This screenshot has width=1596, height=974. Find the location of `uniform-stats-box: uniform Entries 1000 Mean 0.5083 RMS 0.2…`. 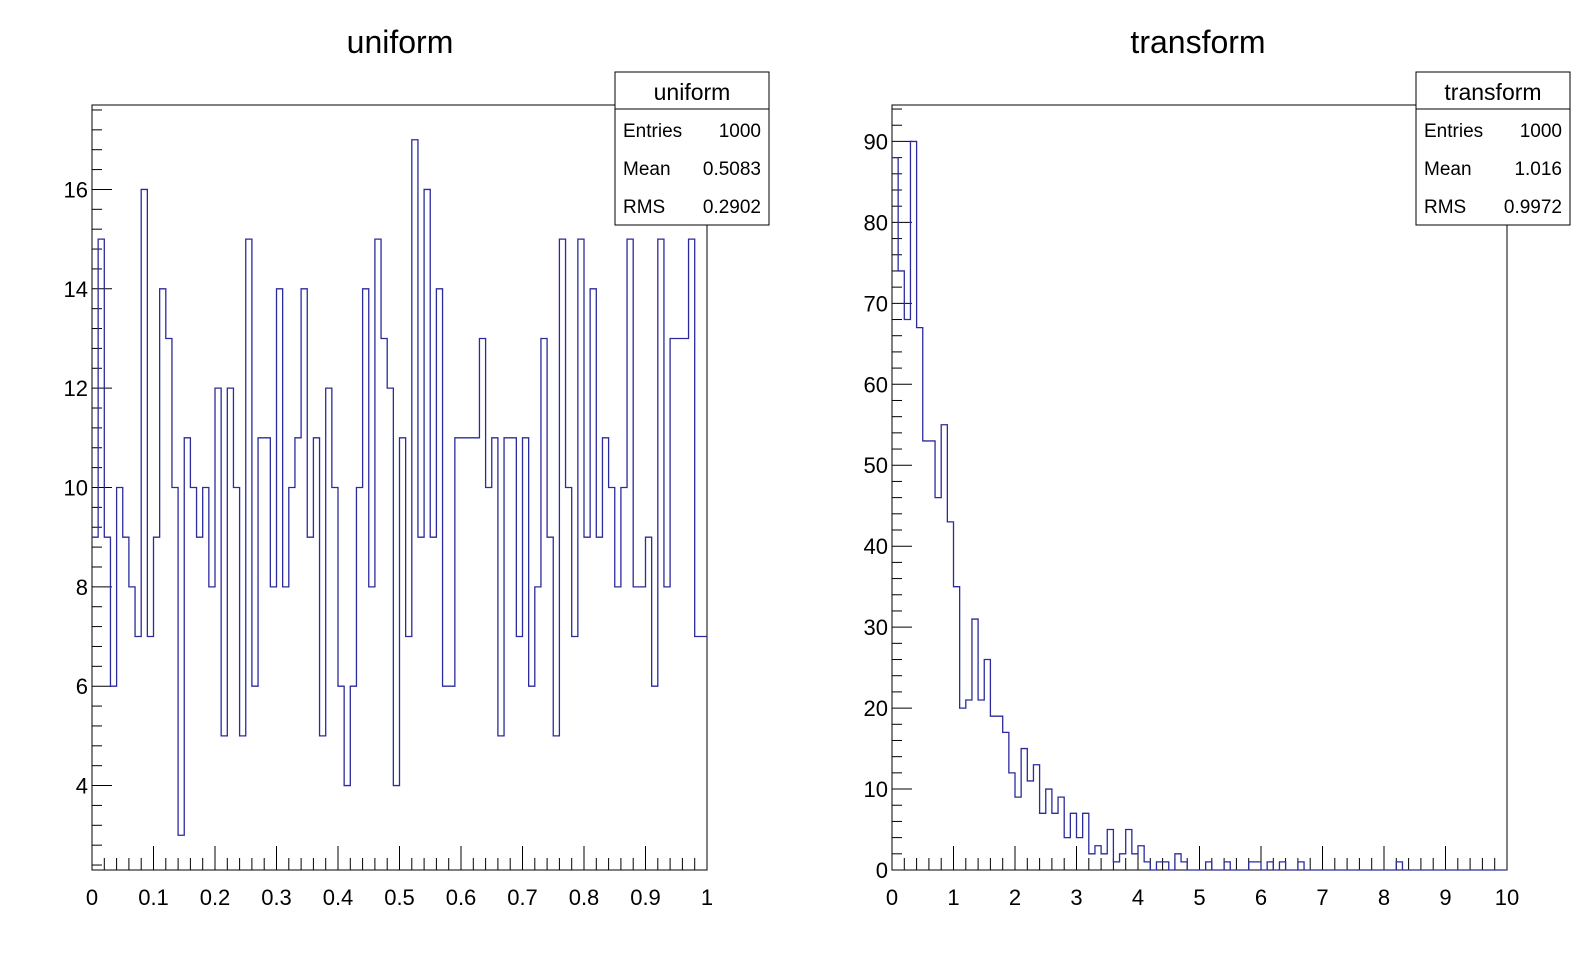

uniform-stats-box: uniform Entries 1000 Mean 0.5083 RMS 0.2… is located at coordinates (692, 148).